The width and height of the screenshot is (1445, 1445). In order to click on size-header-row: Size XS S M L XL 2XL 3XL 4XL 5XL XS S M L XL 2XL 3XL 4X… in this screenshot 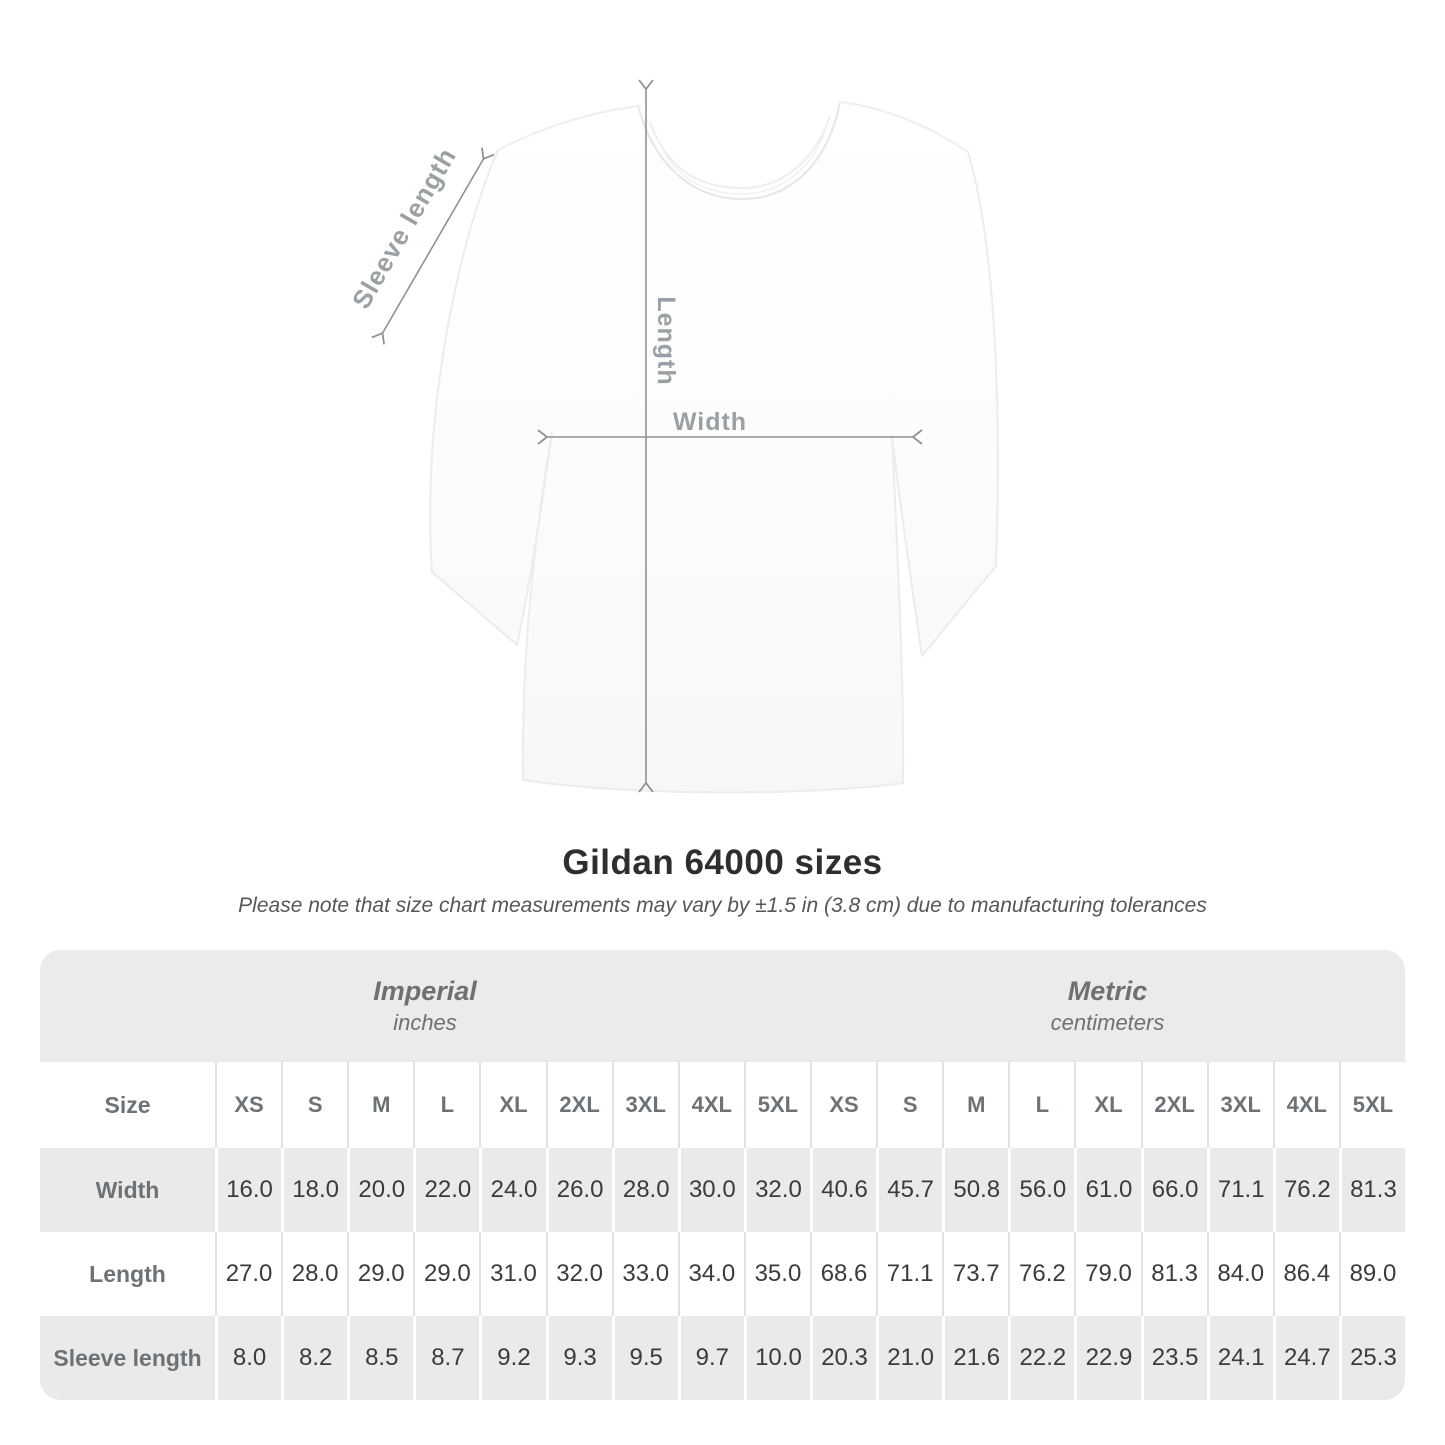, I will do `click(722, 1105)`.